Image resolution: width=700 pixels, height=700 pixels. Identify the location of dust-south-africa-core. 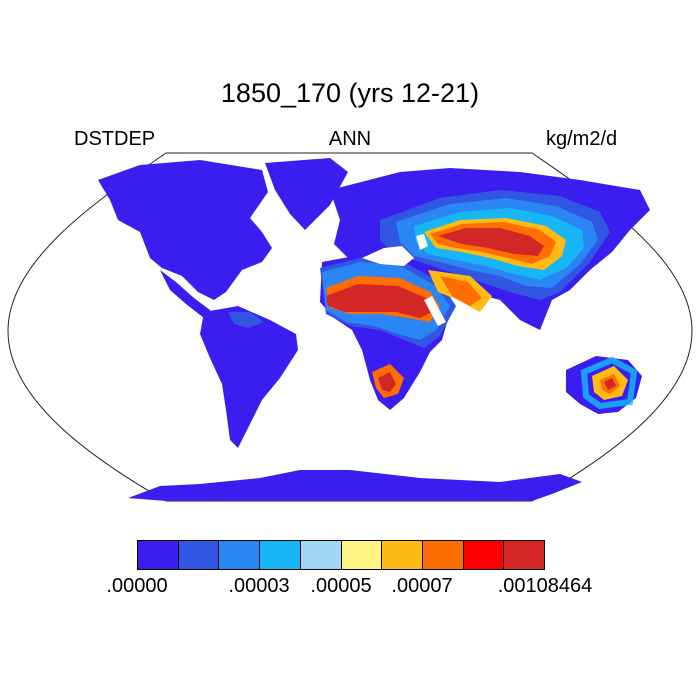
(387, 382).